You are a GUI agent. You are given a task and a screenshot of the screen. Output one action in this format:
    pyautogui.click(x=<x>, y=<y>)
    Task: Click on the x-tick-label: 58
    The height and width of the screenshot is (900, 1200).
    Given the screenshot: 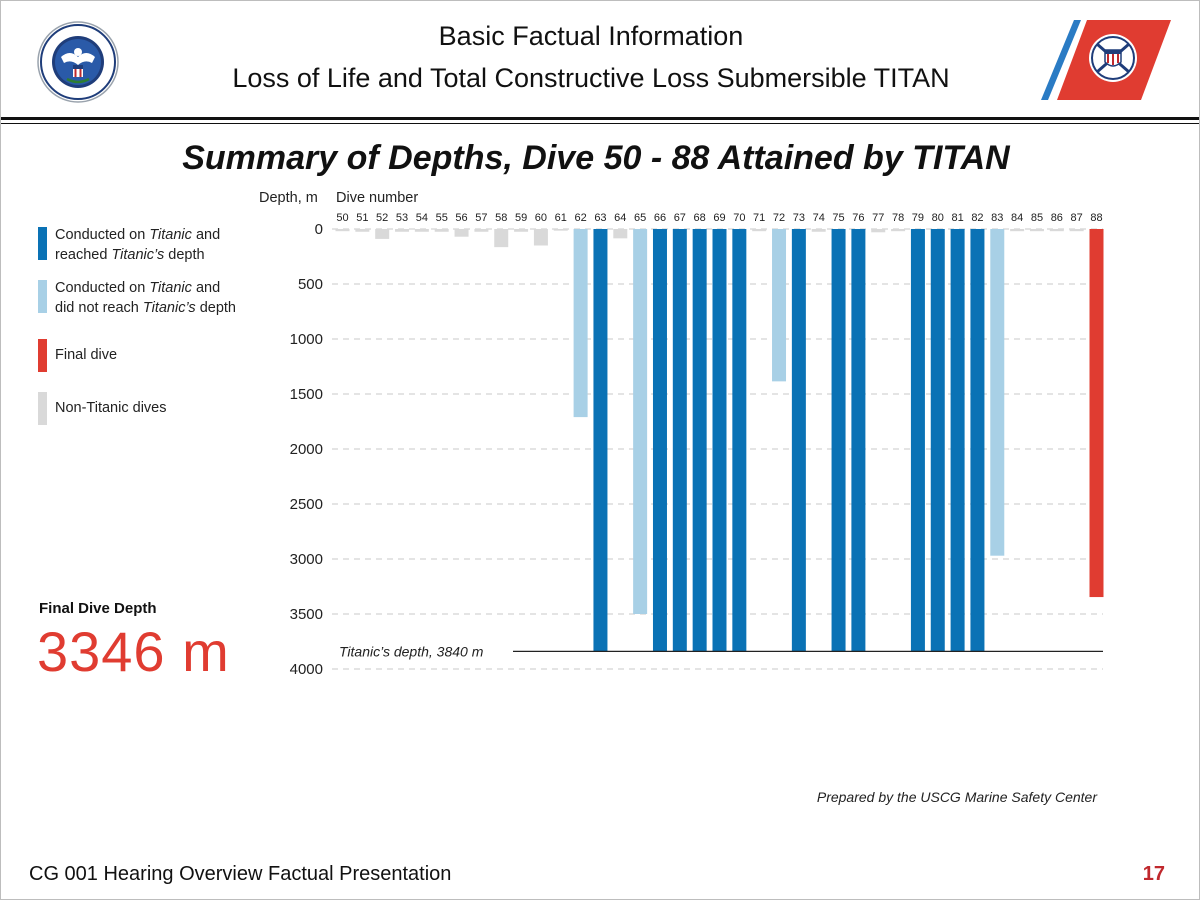 What is the action you would take?
    pyautogui.click(x=501, y=218)
    